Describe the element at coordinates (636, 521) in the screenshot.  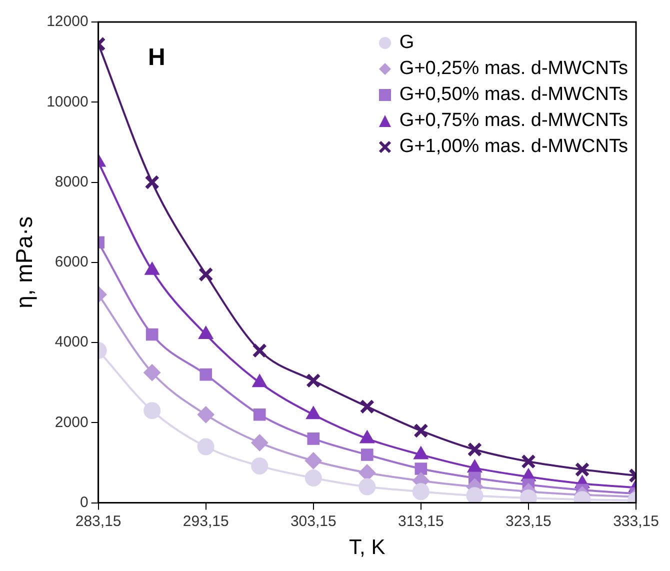
I see `x-tick-label: 333,15` at that location.